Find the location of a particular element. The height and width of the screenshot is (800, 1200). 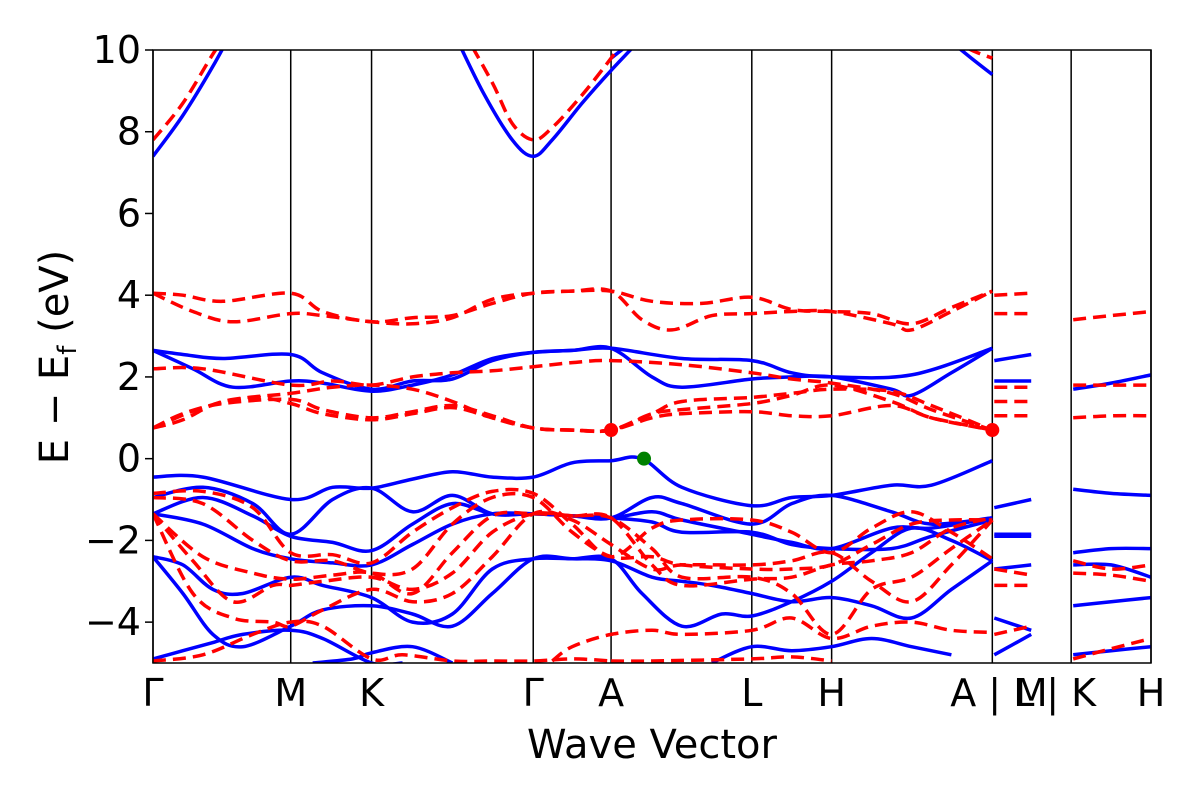

y-tick-label: 4 is located at coordinates (129, 295).